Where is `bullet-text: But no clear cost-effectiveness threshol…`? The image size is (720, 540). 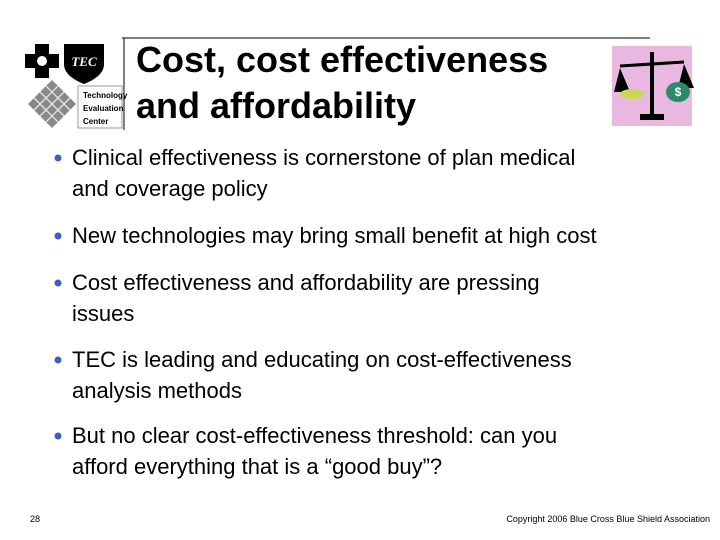
bullet-text: But no clear cost-effectiveness threshol… is located at coordinates (314, 435).